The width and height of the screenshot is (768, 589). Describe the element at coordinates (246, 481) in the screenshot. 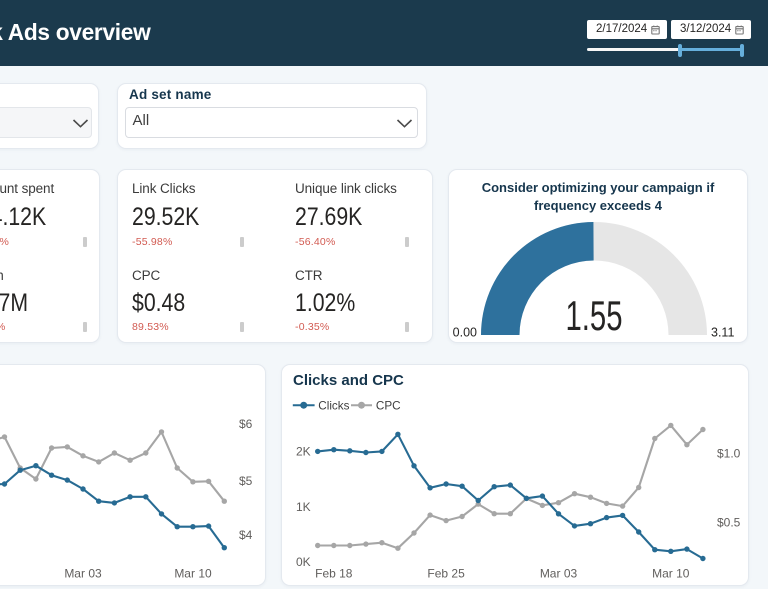

I see `svg-text: $5` at that location.